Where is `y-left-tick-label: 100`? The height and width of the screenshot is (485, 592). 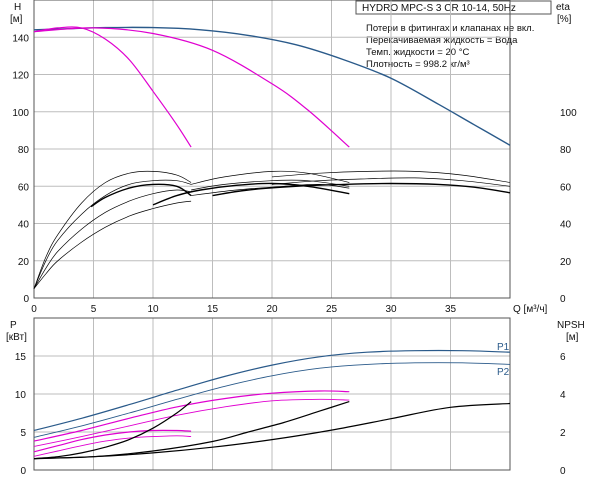 y-left-tick-label: 100 is located at coordinates (20, 113).